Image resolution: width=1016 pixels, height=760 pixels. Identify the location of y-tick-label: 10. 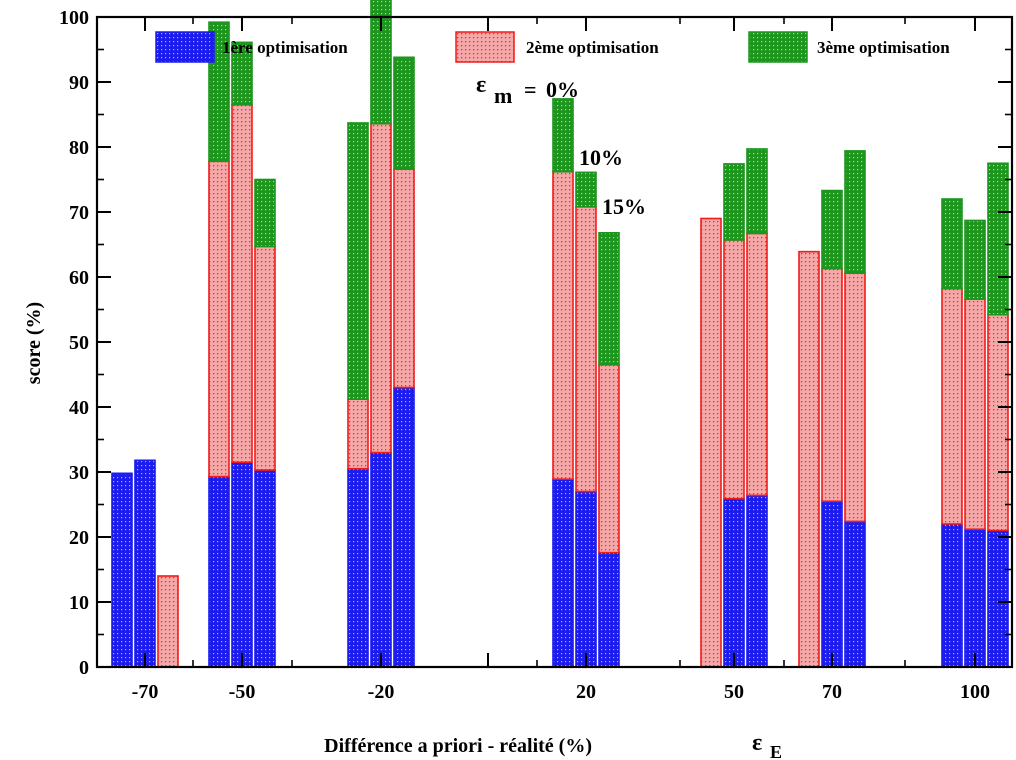
(79, 603).